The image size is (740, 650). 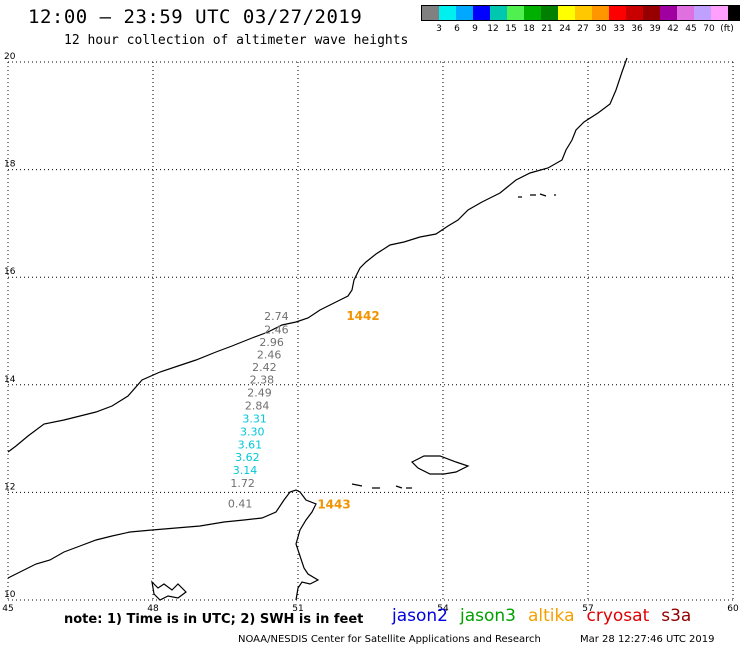 What do you see at coordinates (565, 29) in the screenshot?
I see `legend-label: 24` at bounding box center [565, 29].